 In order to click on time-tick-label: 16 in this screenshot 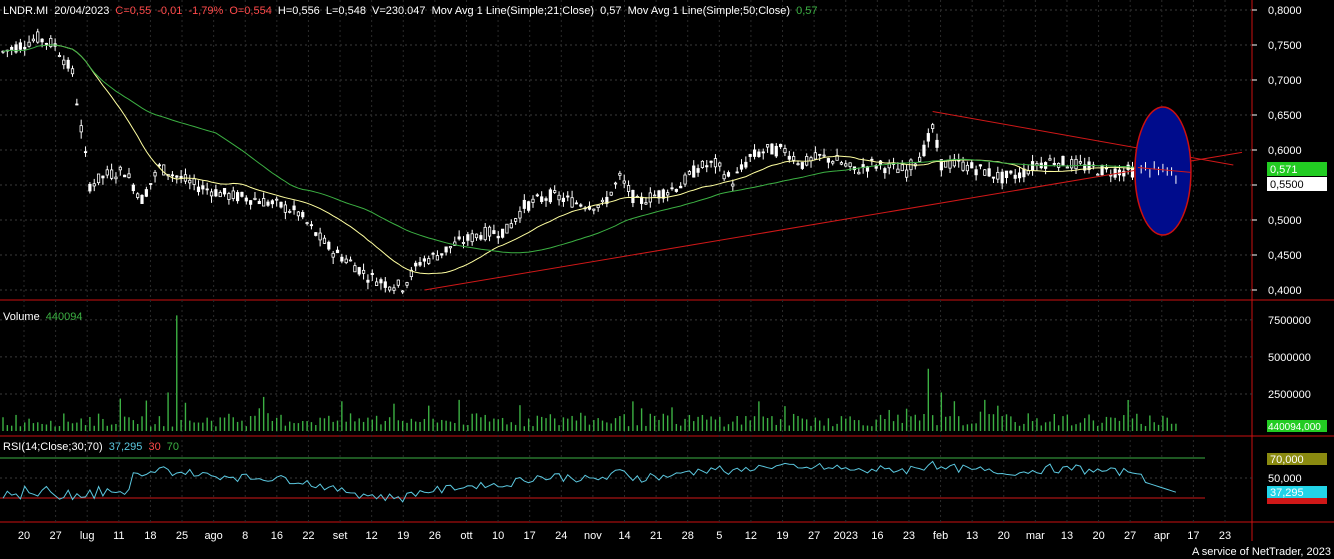, I will do `click(877, 536)`.